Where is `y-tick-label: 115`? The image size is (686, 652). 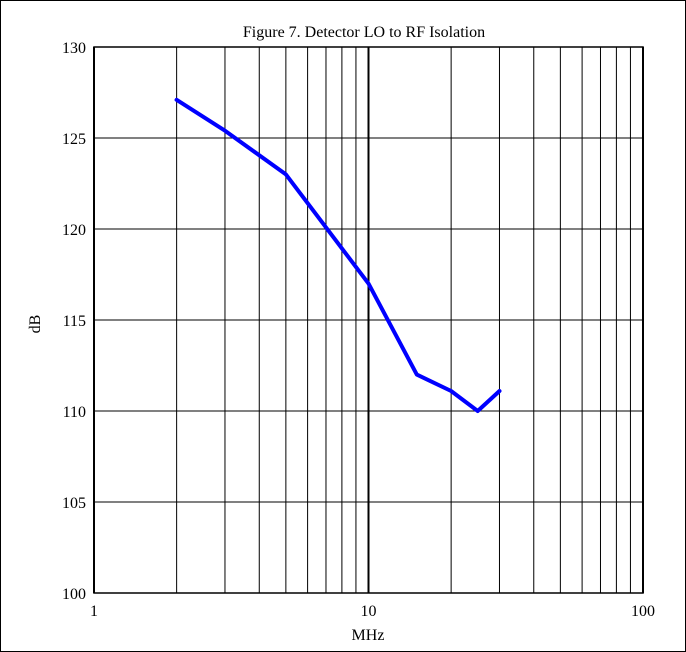
y-tick-label: 115 is located at coordinates (74, 321).